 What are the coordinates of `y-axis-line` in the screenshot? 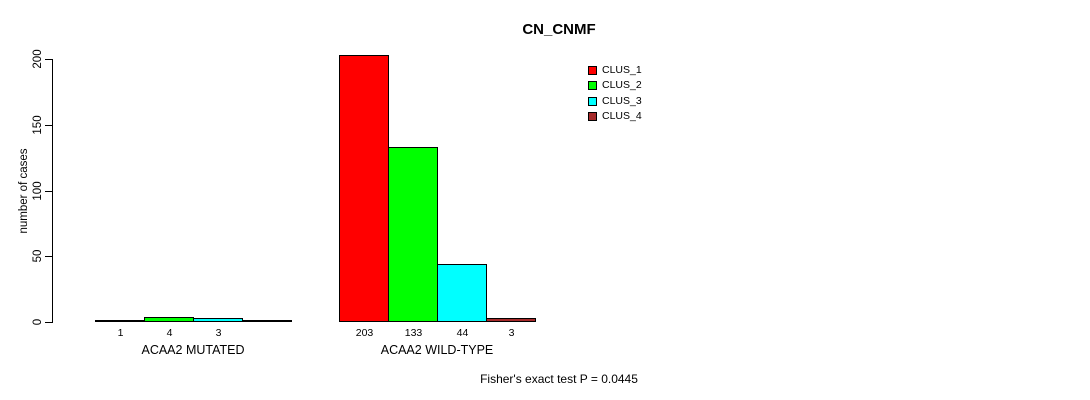 It's located at (52, 191).